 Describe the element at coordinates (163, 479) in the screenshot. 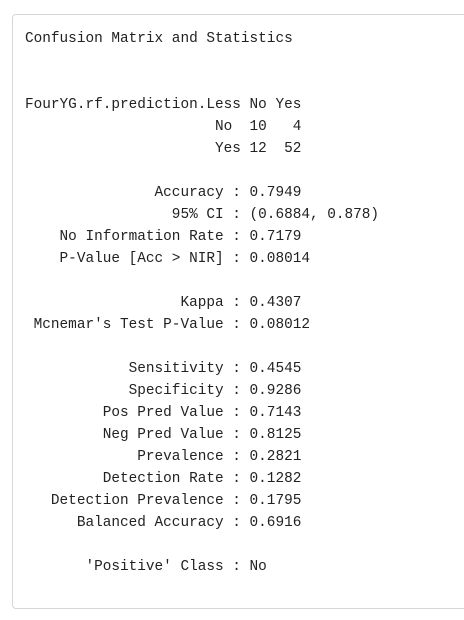

I see `stat-detection-rate: Detection Rate : 0.1282` at that location.